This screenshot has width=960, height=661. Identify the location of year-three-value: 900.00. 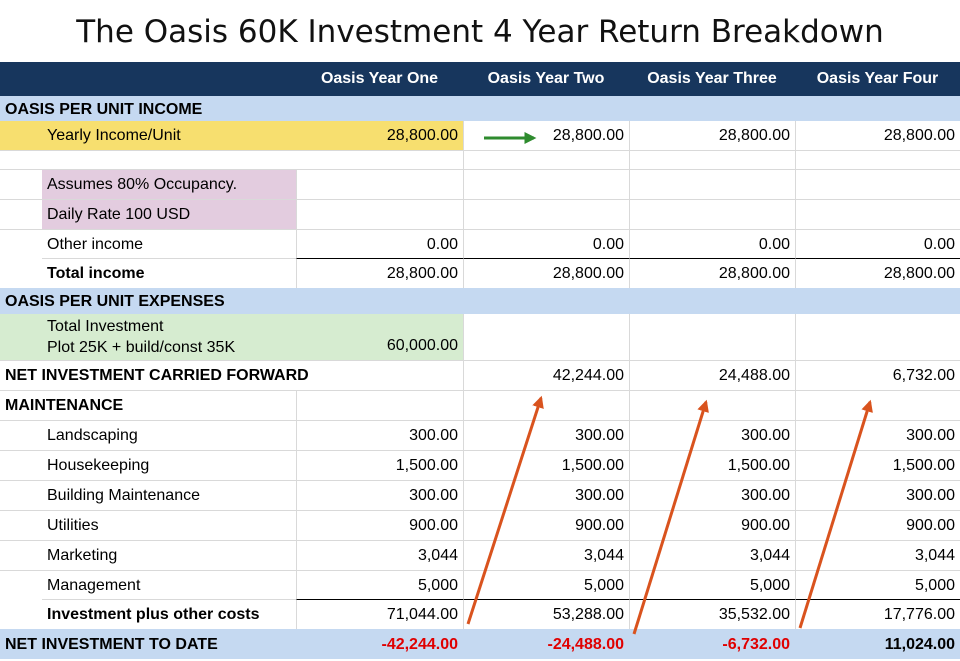
(712, 525).